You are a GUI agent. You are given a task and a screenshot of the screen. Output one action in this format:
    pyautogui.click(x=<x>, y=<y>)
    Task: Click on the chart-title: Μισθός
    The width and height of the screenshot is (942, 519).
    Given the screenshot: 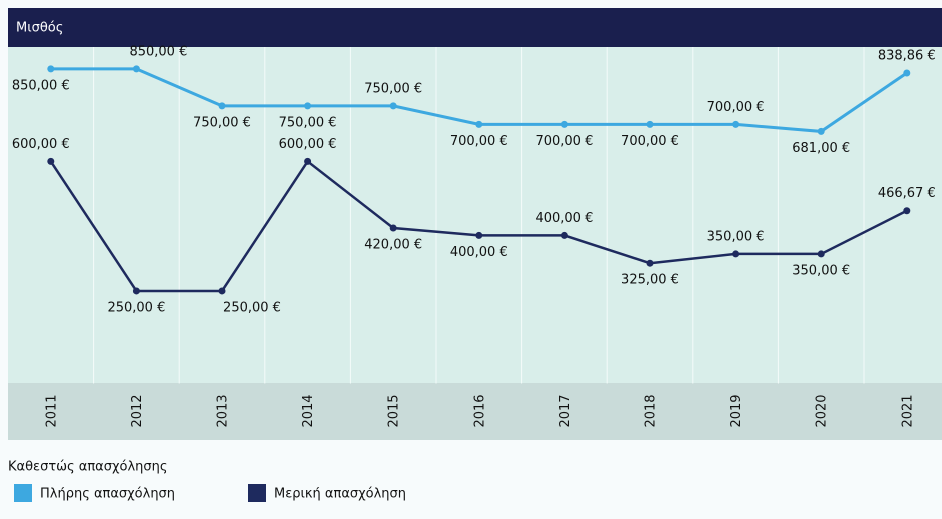 What is the action you would take?
    pyautogui.click(x=39, y=28)
    